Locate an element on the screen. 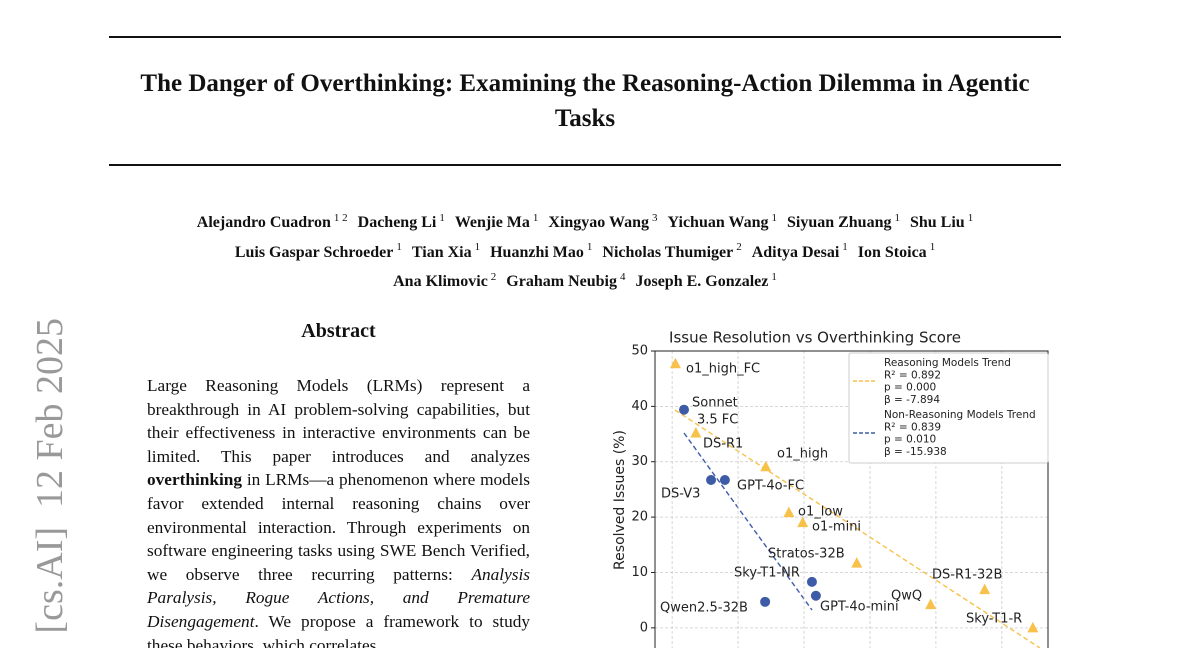 The height and width of the screenshot is (648, 1200). point-label: GPT-4o-FC is located at coordinates (770, 486).